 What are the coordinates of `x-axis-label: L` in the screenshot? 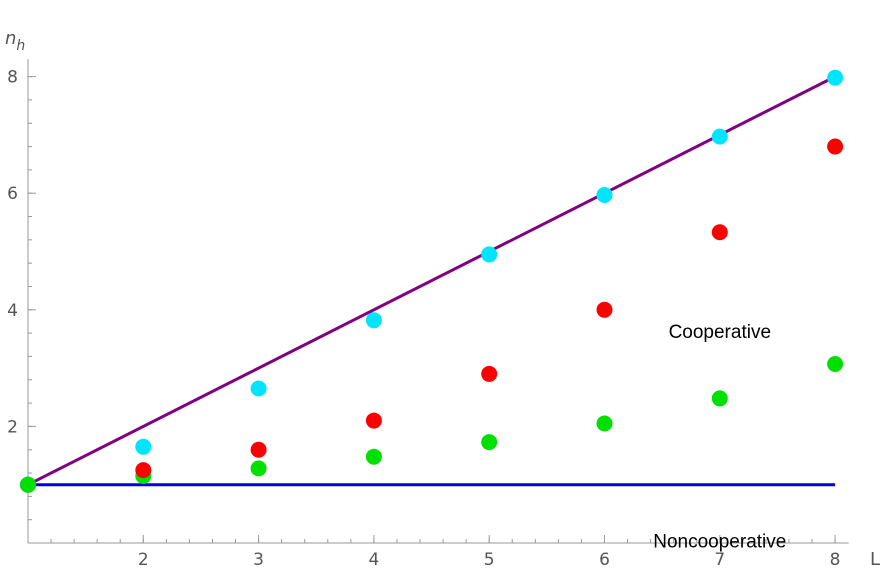 It's located at (875, 559).